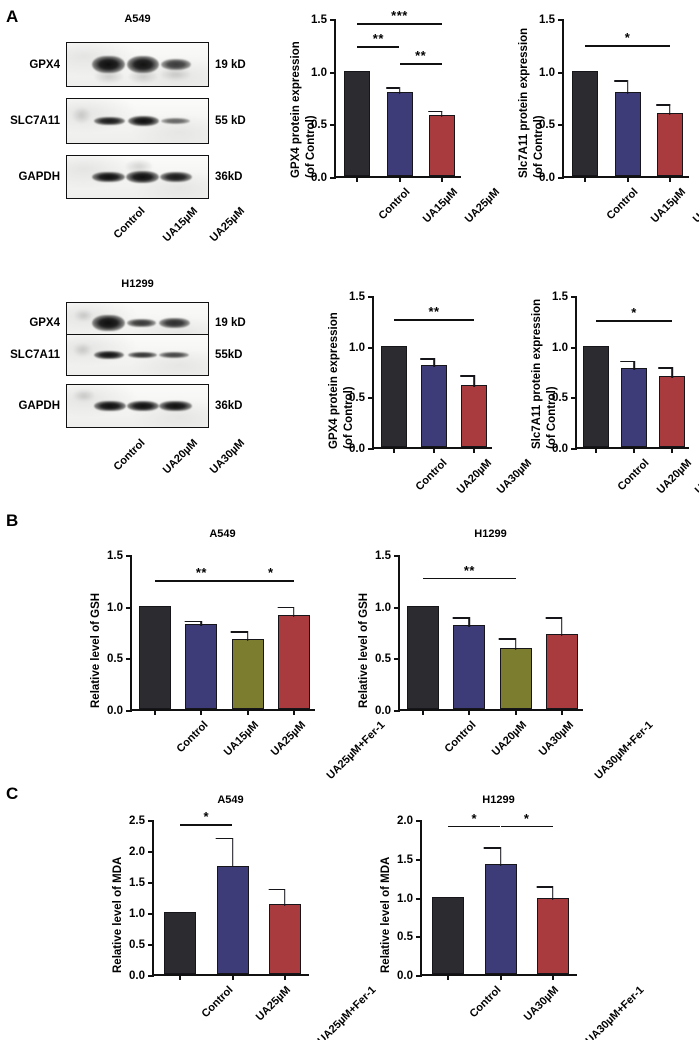  I want to click on blot-row: SLC7A11 55kD, so click(126, 355).